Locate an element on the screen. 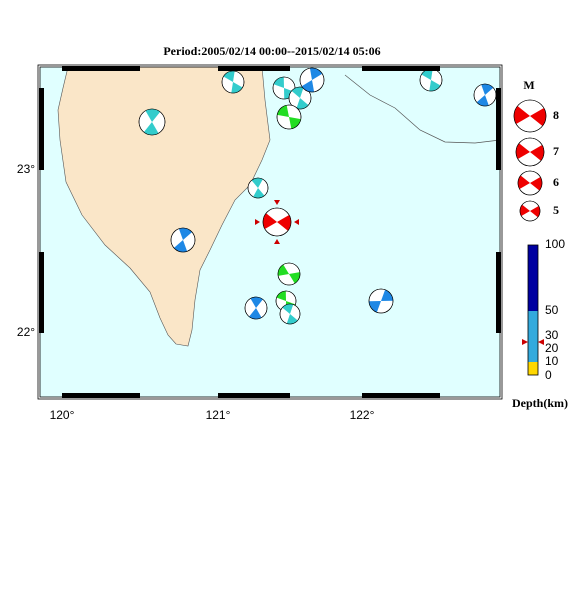 This screenshot has width=585, height=600. depth-label: 20 is located at coordinates (552, 348).